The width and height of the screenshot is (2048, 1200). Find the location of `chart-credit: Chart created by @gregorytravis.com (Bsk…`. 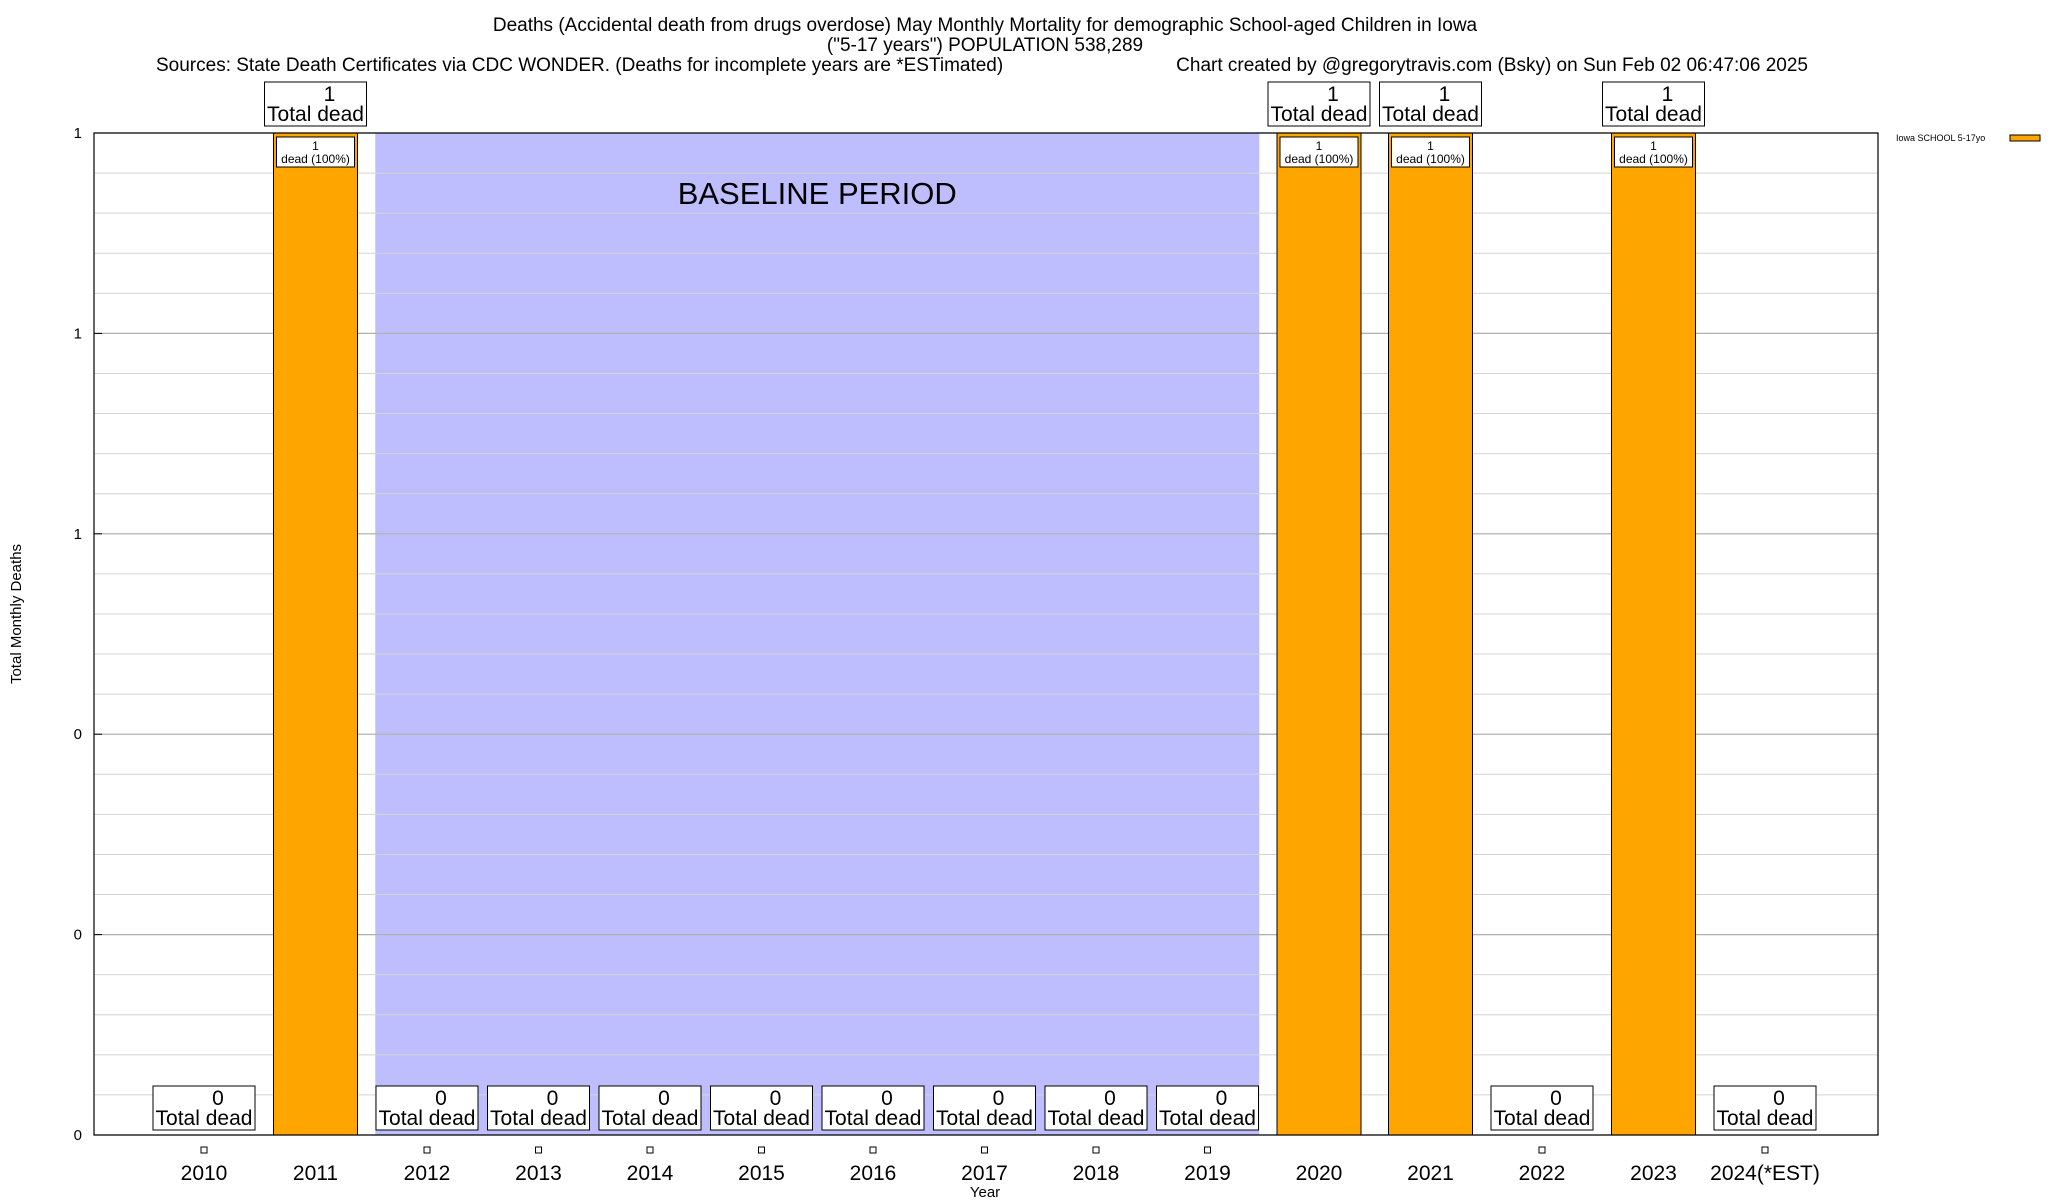

chart-credit: Chart created by @gregorytravis.com (Bsk… is located at coordinates (1492, 65).